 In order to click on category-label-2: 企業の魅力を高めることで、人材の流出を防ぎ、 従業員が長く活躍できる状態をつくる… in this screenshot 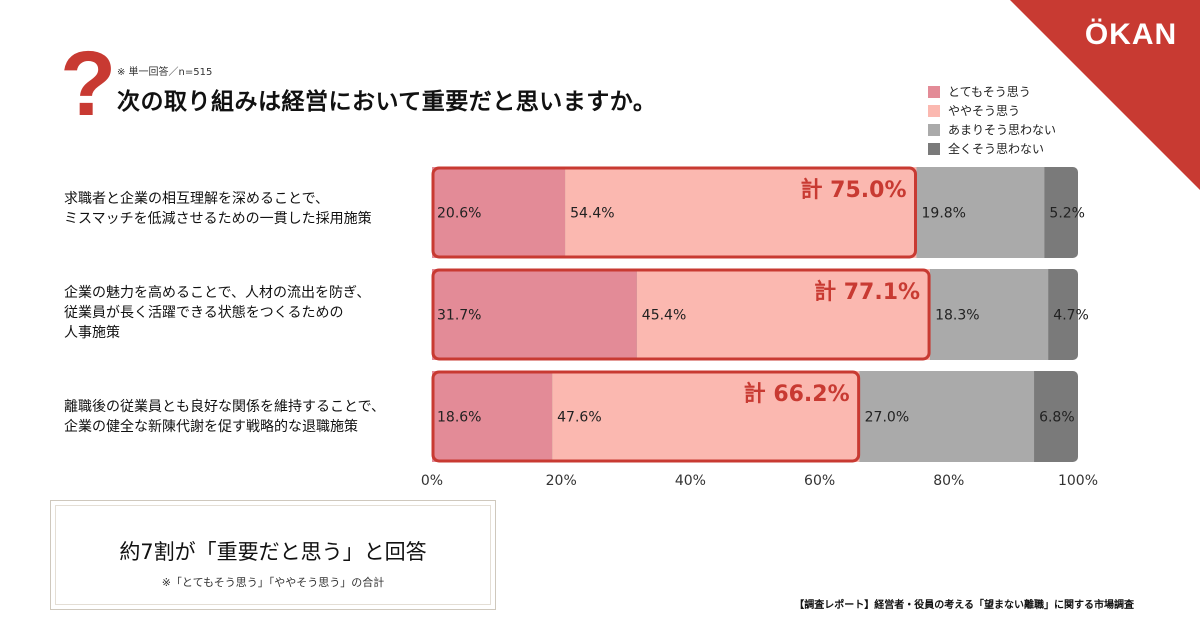, I will do `click(217, 313)`.